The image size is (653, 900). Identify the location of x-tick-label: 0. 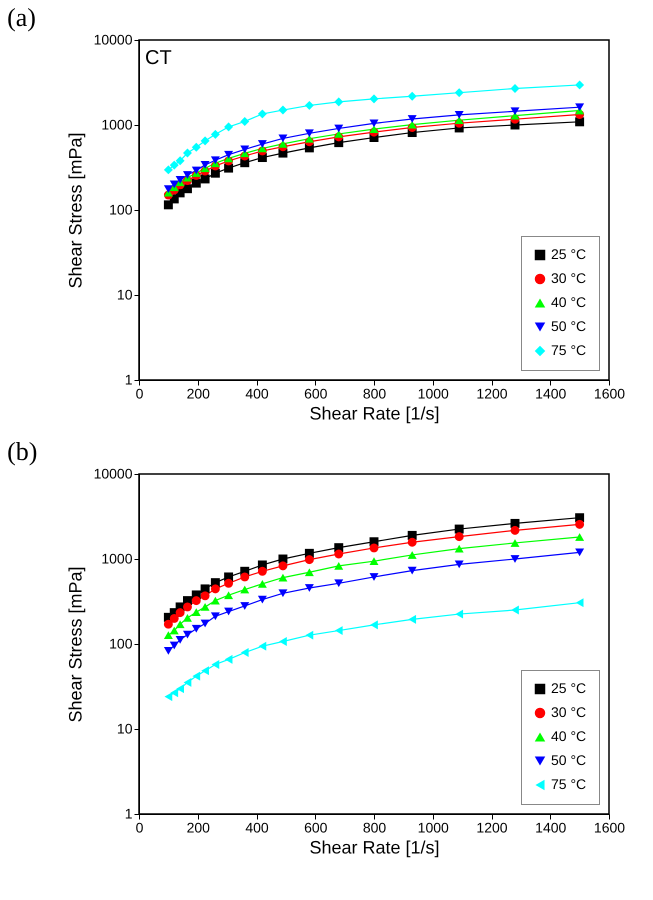
(140, 394).